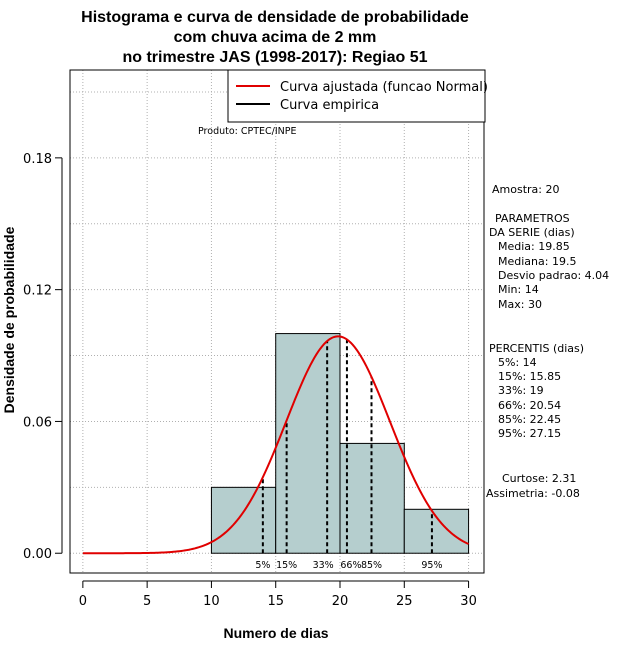 The image size is (640, 660). I want to click on x-tick-label: 5, so click(147, 601).